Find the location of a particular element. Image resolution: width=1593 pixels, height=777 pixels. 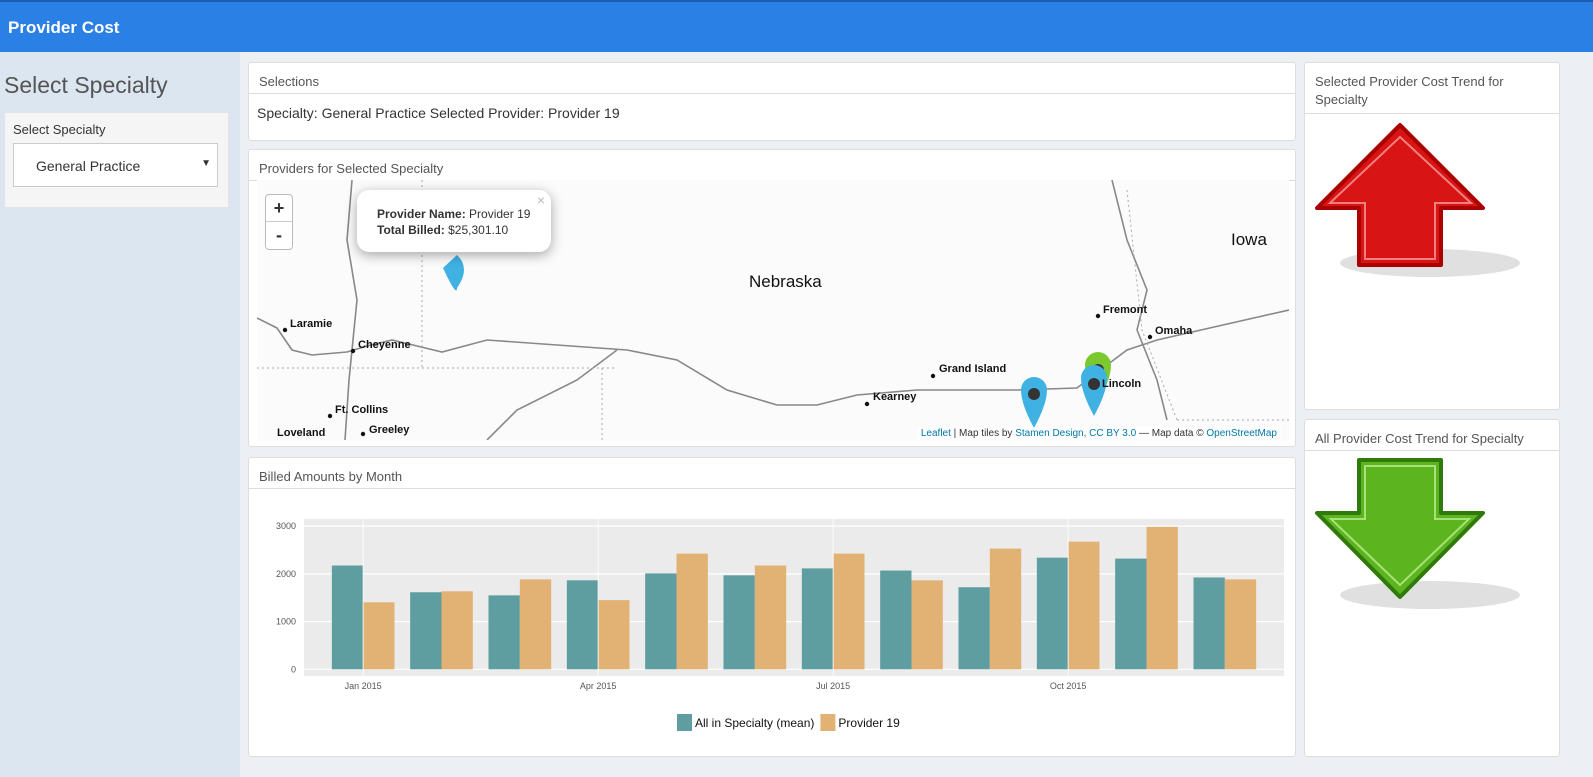

popup-name-value: Provider 19 is located at coordinates (500, 214).